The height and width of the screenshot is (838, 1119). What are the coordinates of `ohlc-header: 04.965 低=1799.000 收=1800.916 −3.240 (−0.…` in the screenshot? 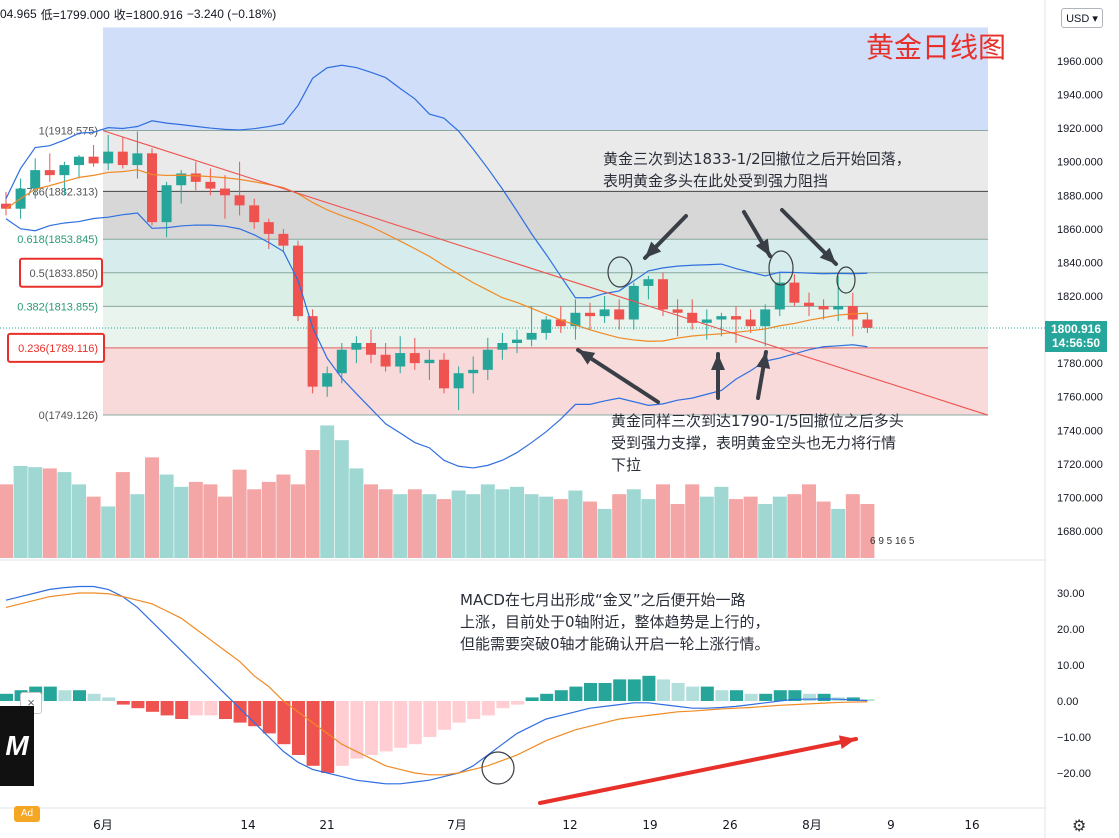 It's located at (140, 14).